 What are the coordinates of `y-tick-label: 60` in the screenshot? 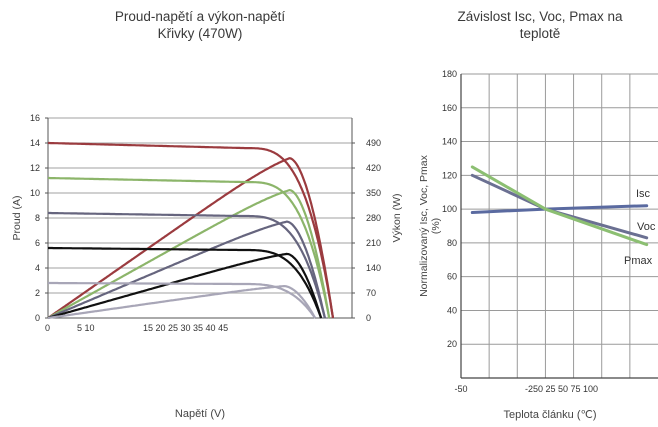 It's located at (452, 277).